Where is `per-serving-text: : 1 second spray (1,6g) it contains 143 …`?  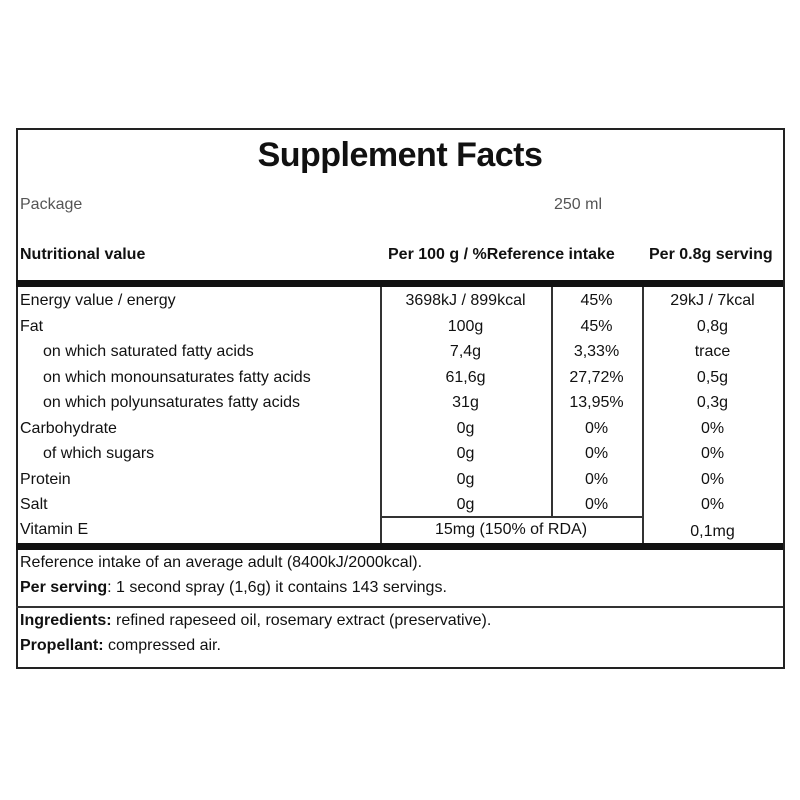
per-serving-text: : 1 second spray (1,6g) it contains 143 … is located at coordinates (277, 587).